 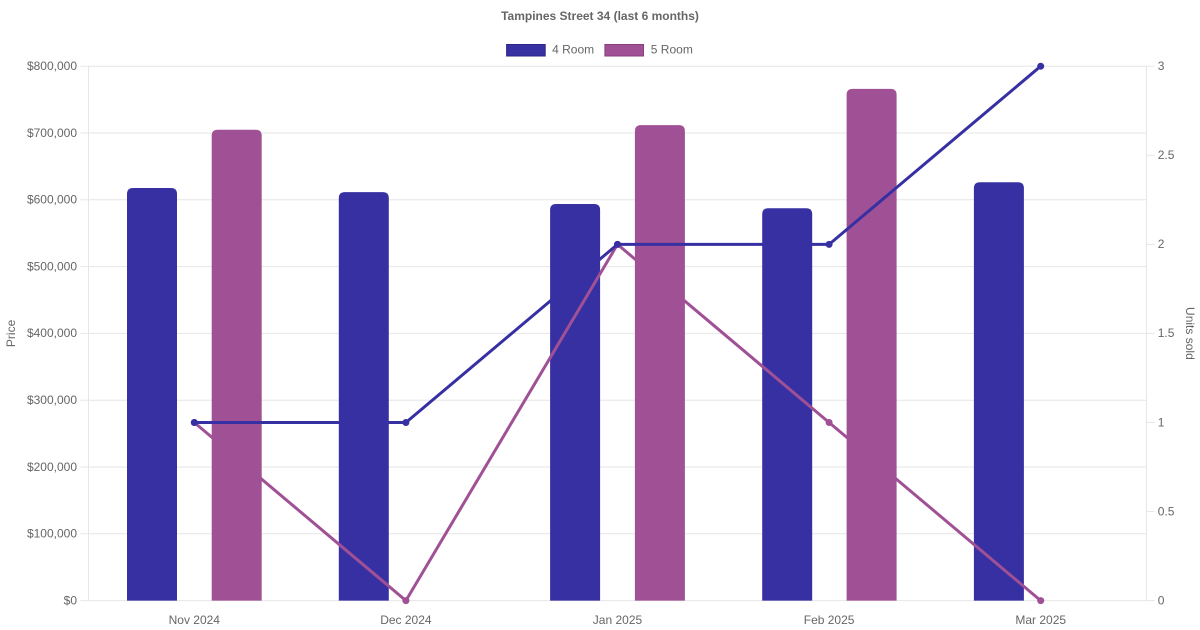 I want to click on svg-text: 5 Room, so click(x=672, y=49).